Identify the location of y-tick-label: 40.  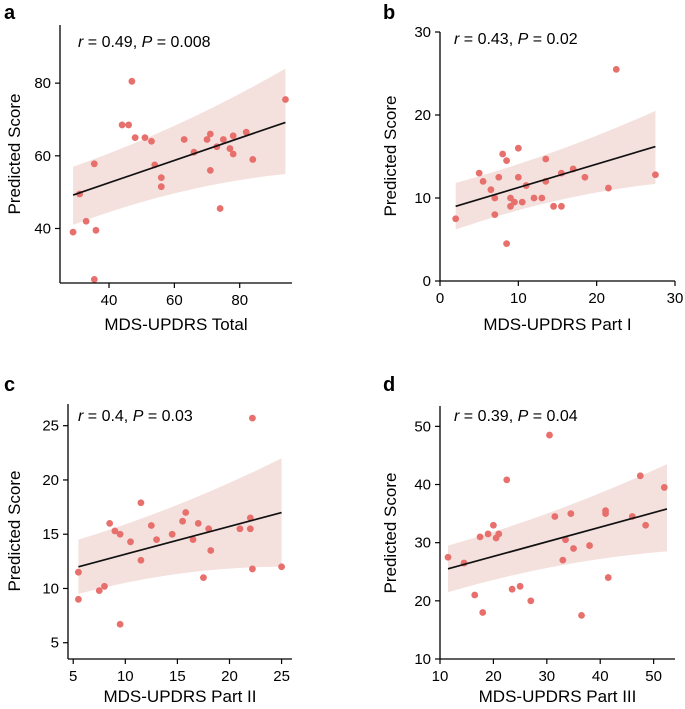
(422, 485).